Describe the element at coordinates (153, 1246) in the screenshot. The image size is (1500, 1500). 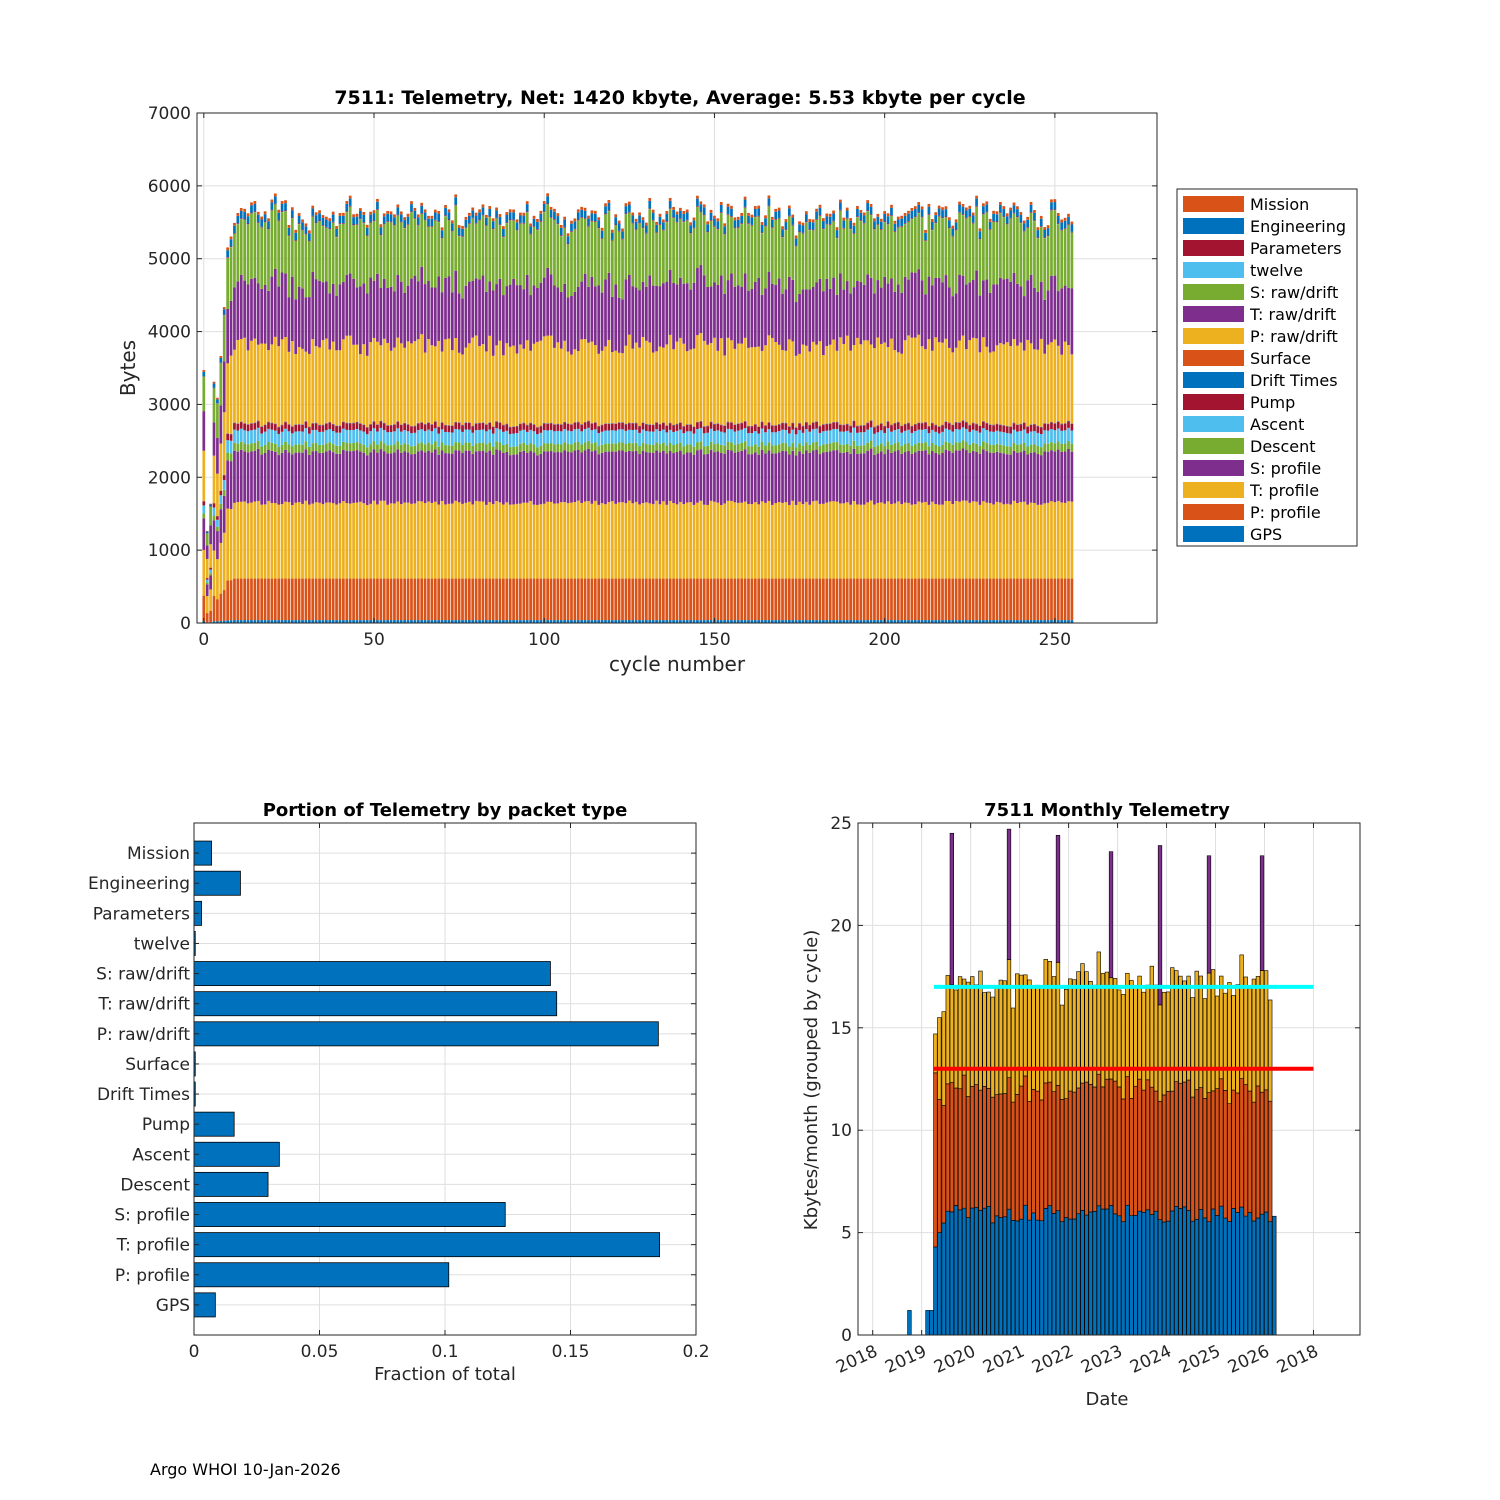
I see `category-label: T: profile` at that location.